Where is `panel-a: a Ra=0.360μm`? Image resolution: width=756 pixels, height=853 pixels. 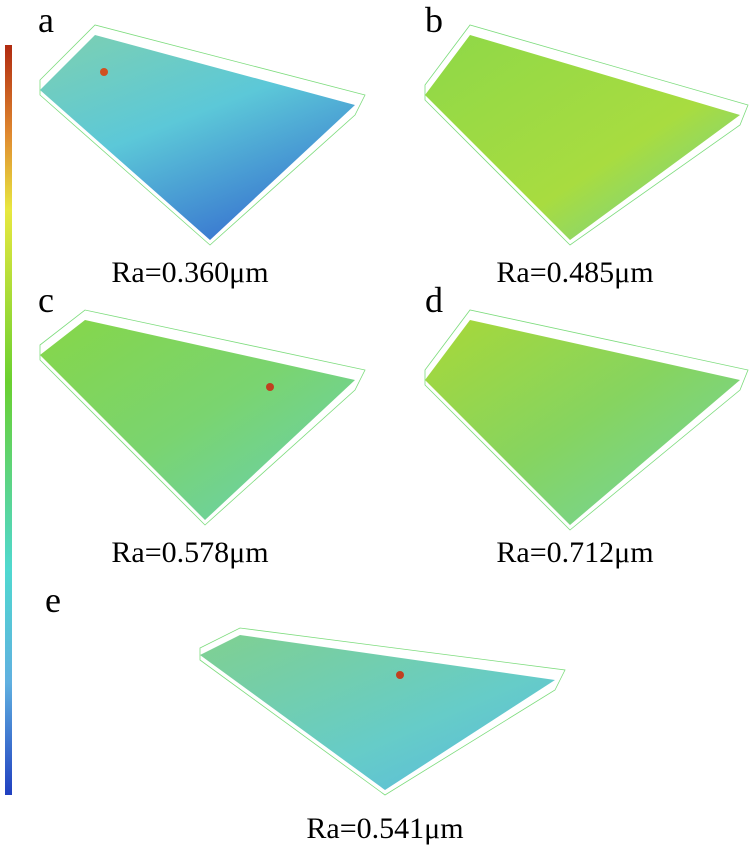 panel-a: a Ra=0.360μm is located at coordinates (202, 144).